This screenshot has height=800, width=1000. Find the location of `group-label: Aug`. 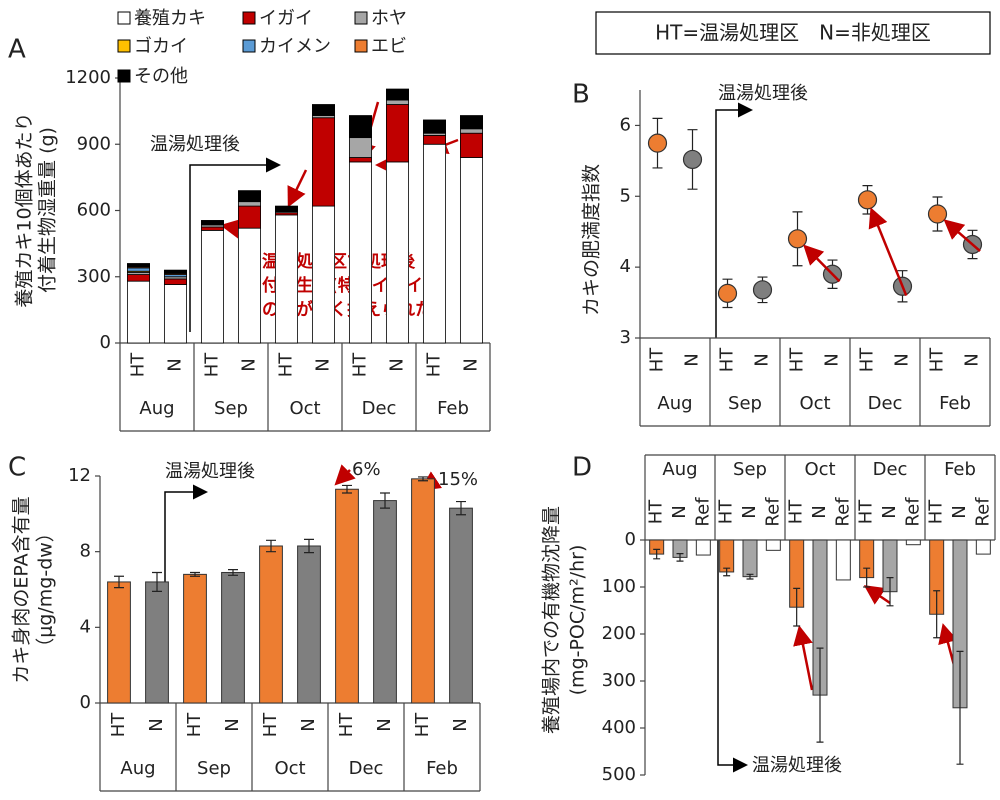

group-label: Aug is located at coordinates (156, 408).